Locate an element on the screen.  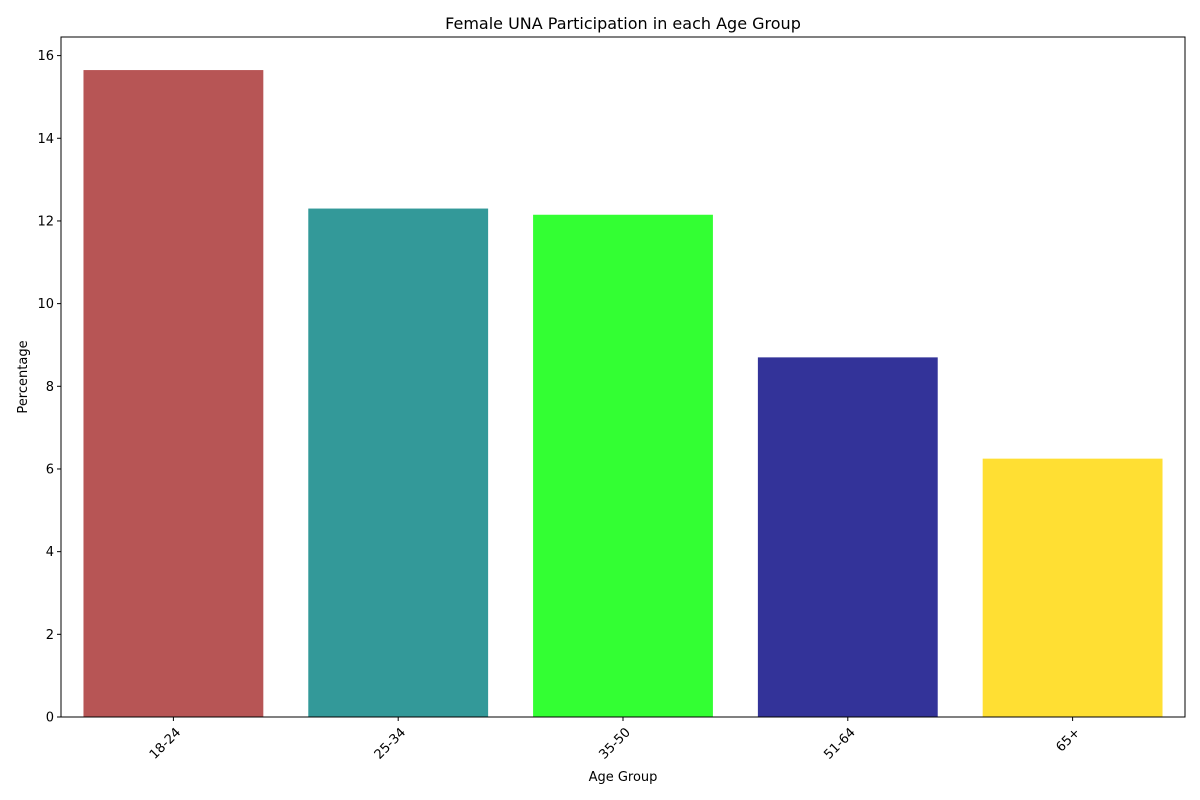
y-axis-label: Percentage is located at coordinates (23, 376).